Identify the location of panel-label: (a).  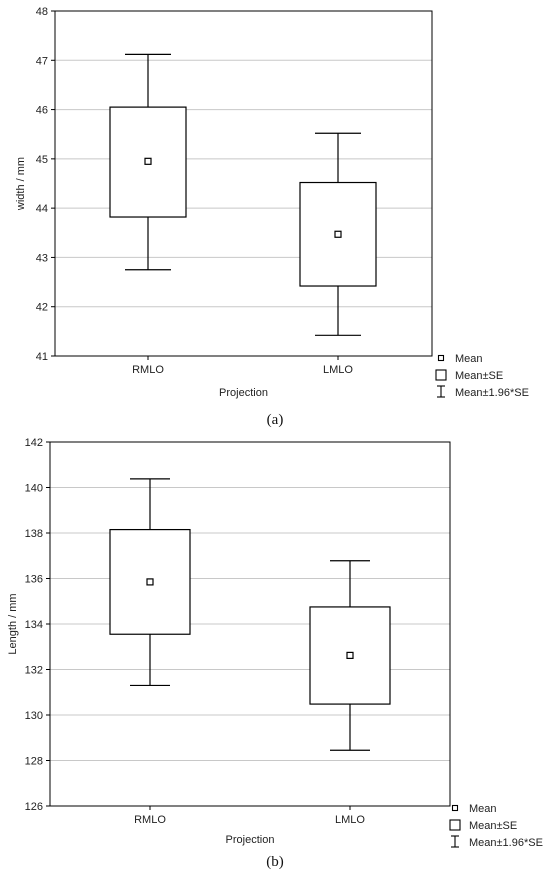
(275, 420).